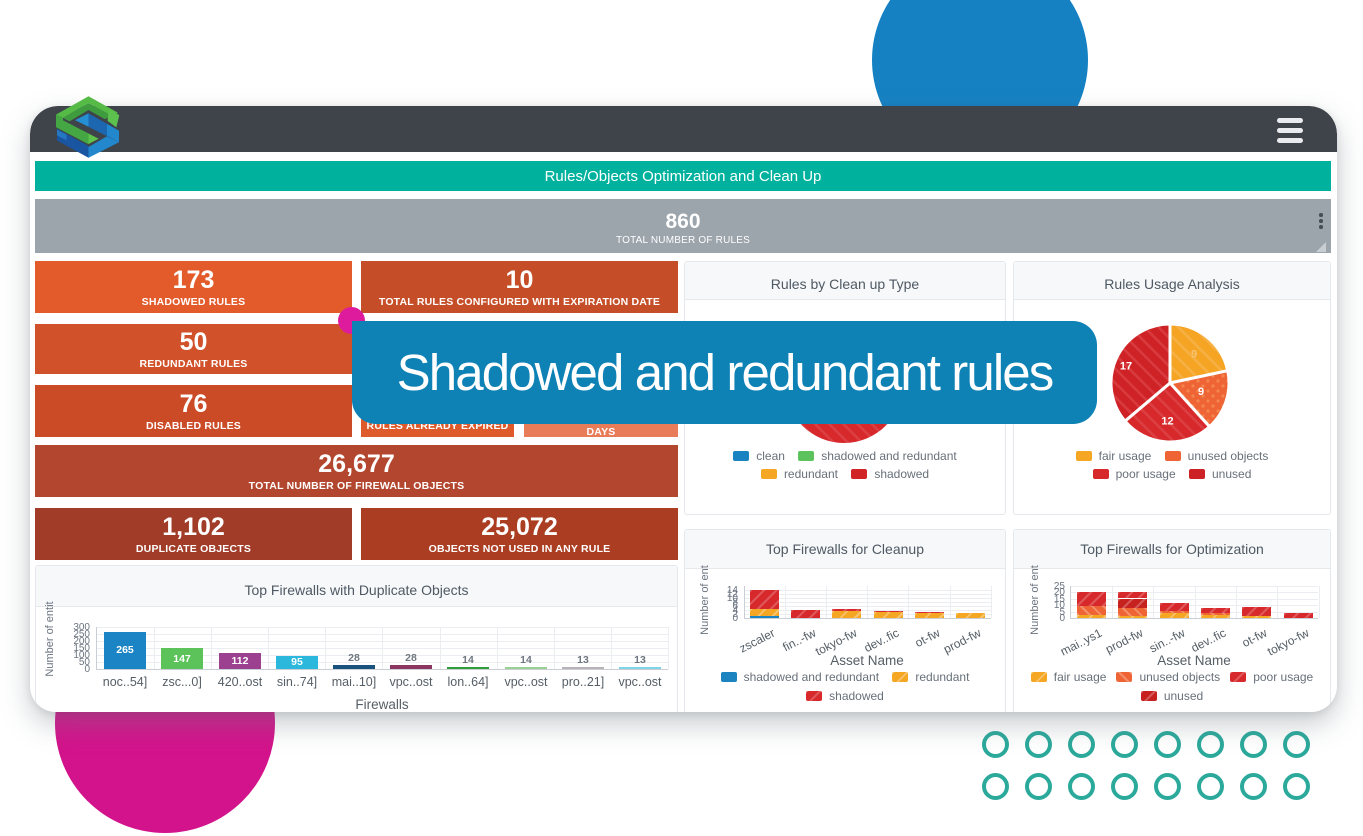 The image size is (1363, 836). I want to click on svg-text: 12, so click(1167, 422).